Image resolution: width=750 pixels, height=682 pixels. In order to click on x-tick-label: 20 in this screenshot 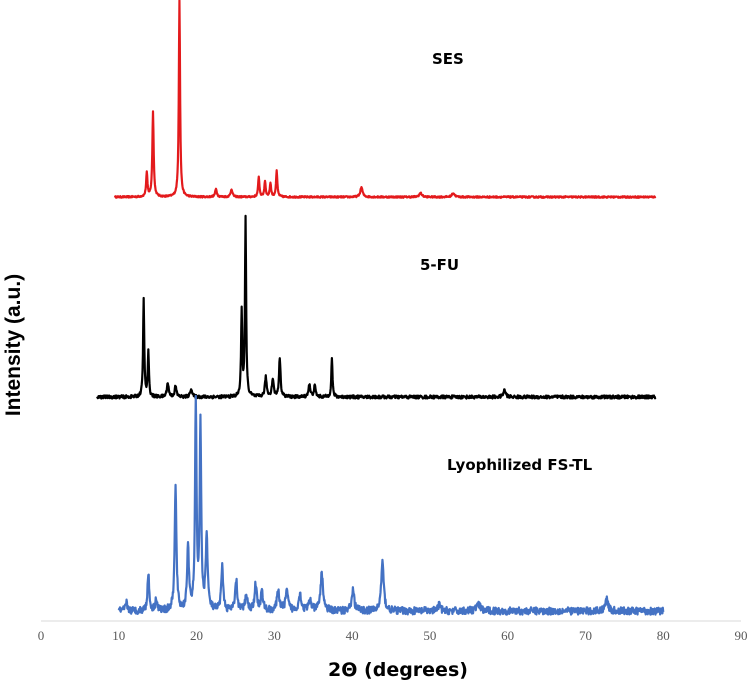, I will do `click(196, 635)`.